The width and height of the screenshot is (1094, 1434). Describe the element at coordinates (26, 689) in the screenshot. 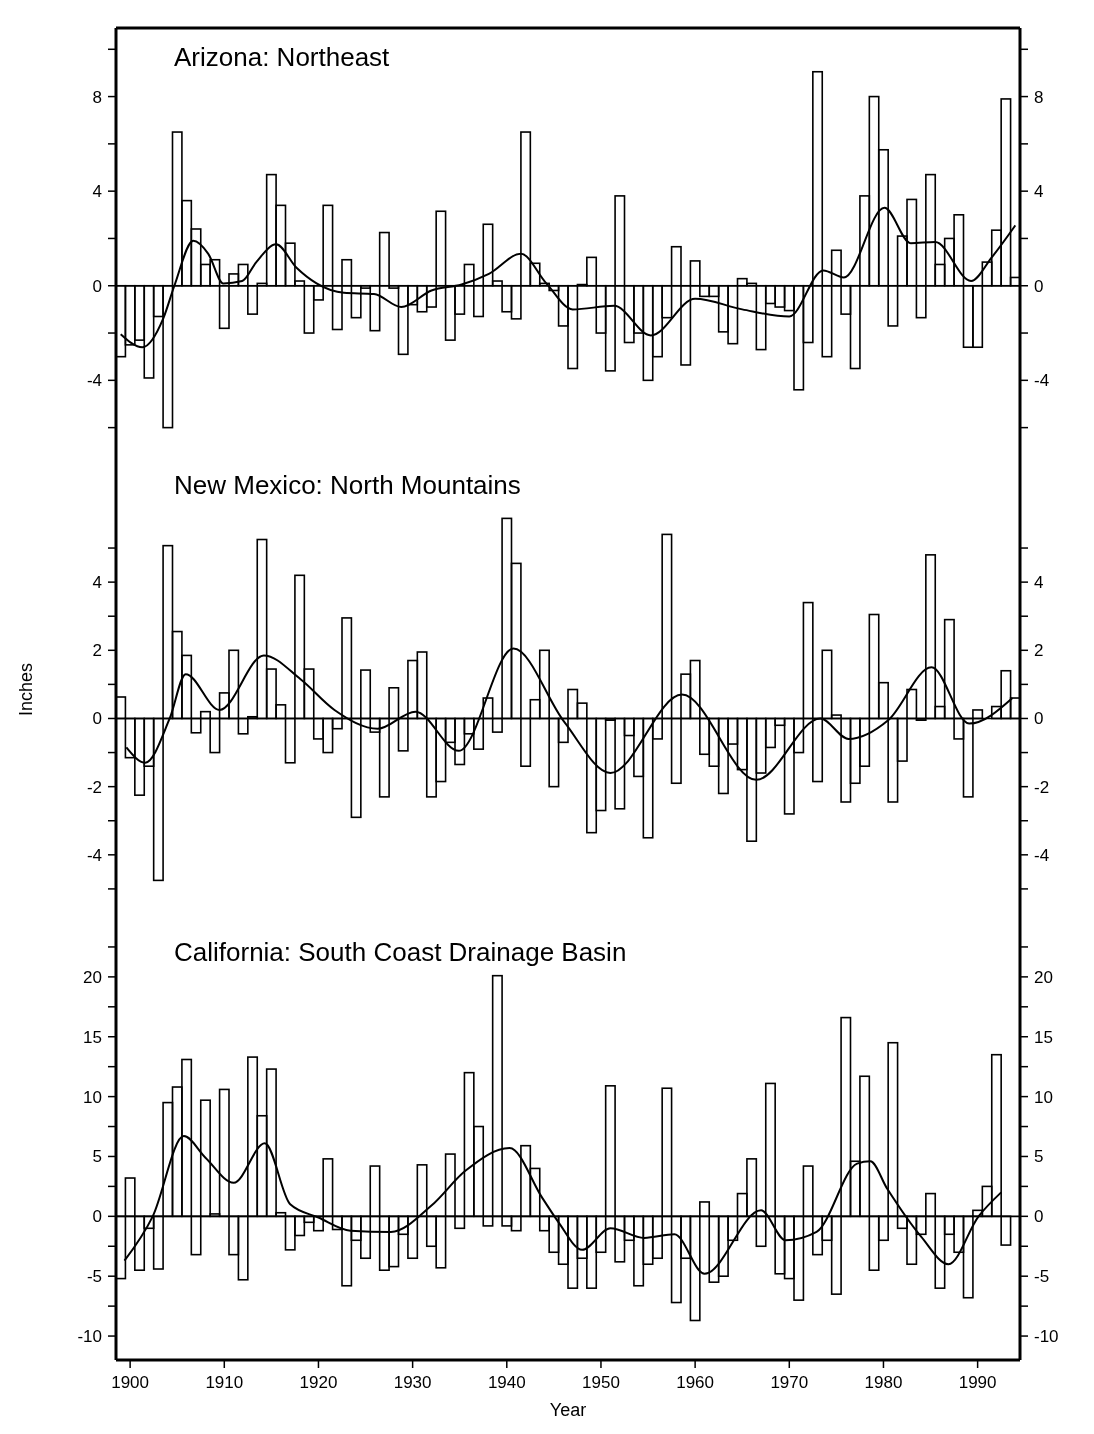

I see `y-axis-title: Inches` at that location.